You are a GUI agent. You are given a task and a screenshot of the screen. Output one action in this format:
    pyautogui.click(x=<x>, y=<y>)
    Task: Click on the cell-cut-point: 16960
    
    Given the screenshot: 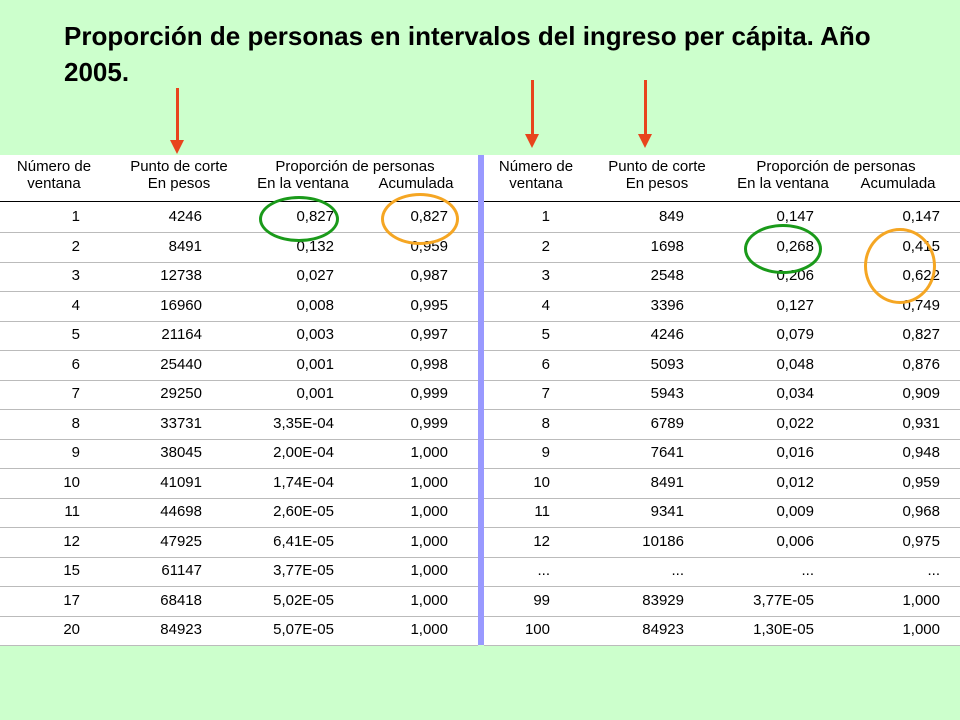 What is the action you would take?
    pyautogui.click(x=151, y=306)
    